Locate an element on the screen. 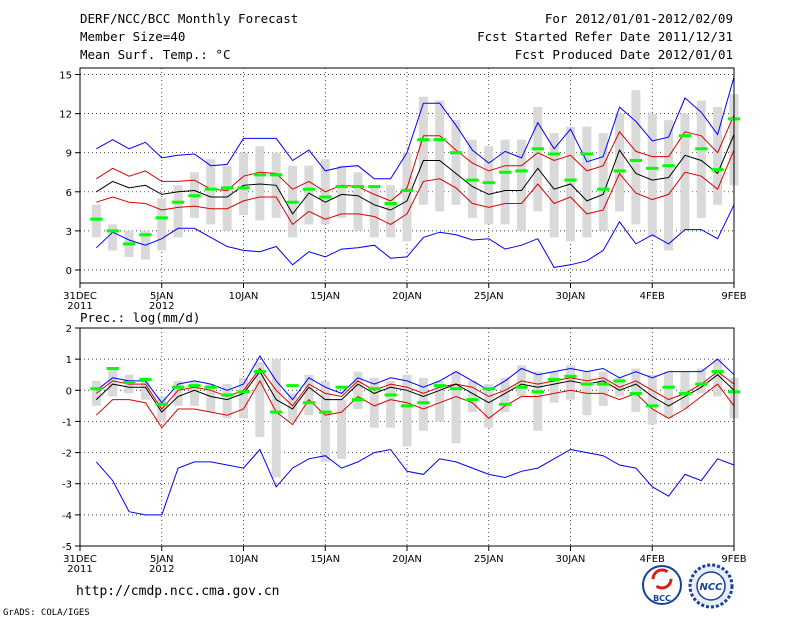 Image resolution: width=800 pixels, height=618 pixels. forecast-period: For 2012/01/01-2012/02/09 is located at coordinates (639, 18).